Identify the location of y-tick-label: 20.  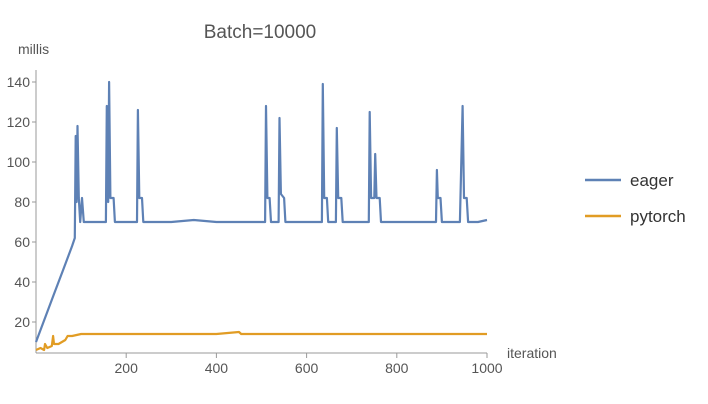
(22, 322).